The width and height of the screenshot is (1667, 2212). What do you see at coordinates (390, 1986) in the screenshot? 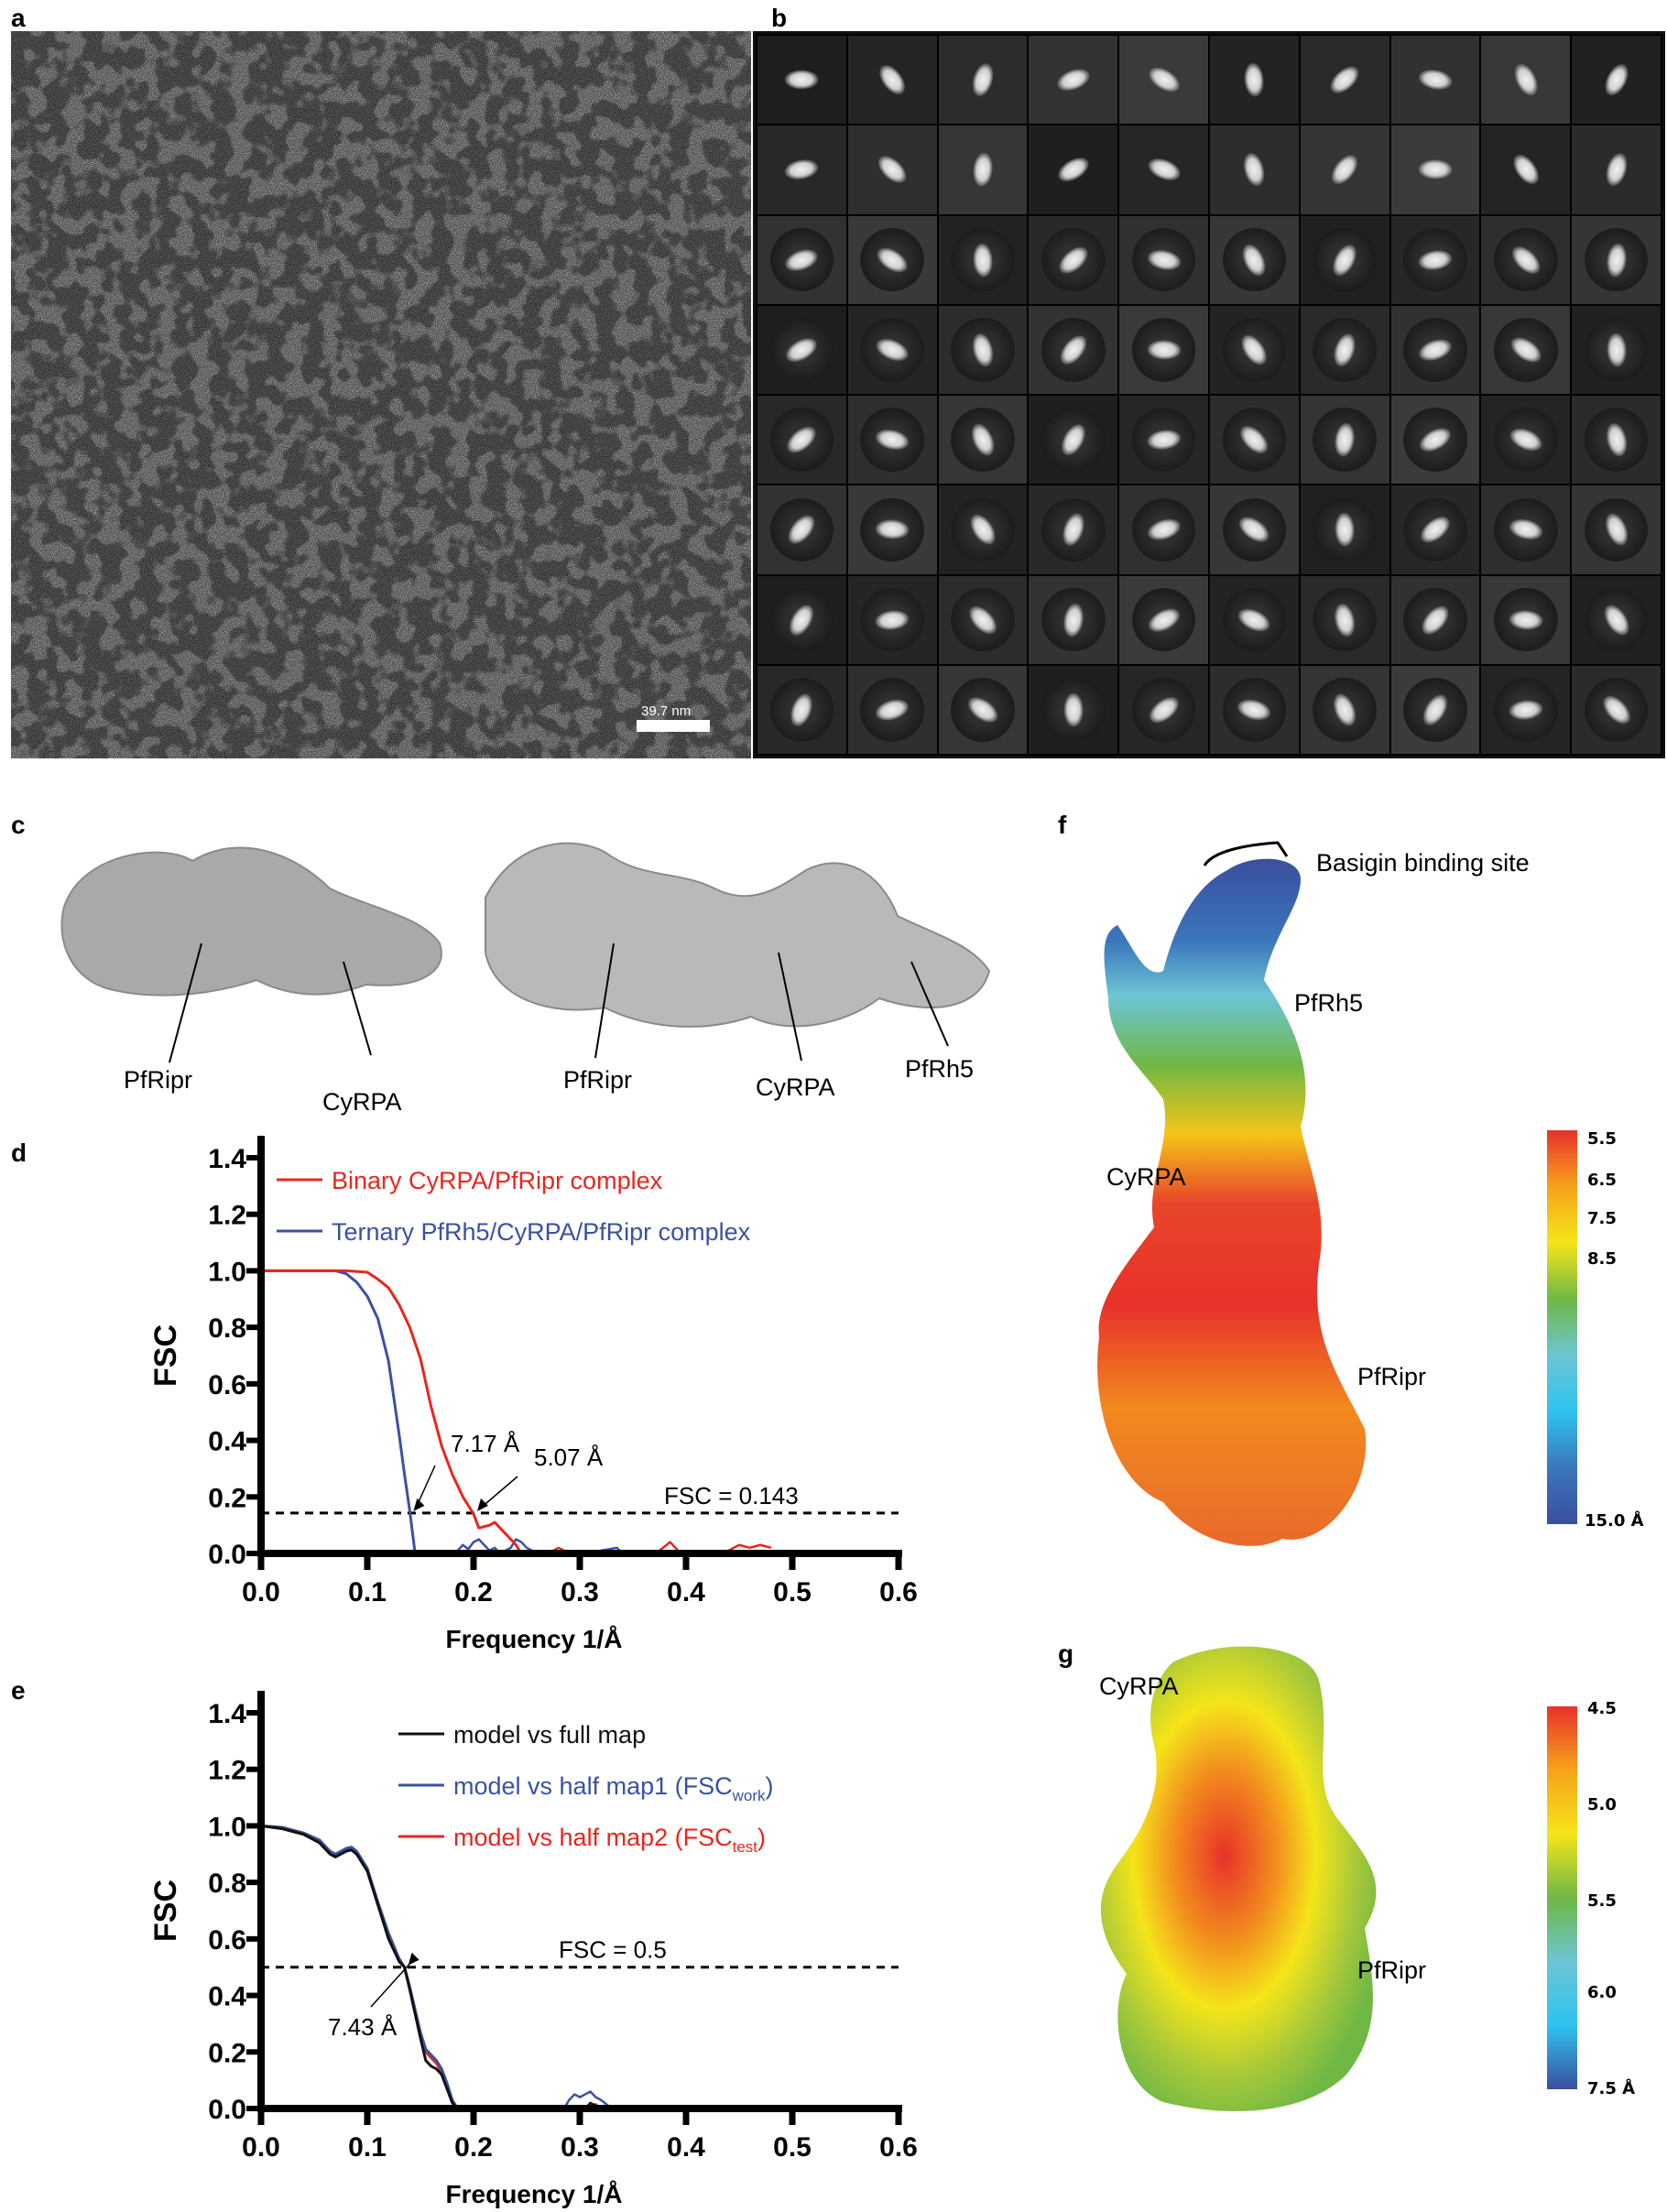
I see `annotation-arrow` at bounding box center [390, 1986].